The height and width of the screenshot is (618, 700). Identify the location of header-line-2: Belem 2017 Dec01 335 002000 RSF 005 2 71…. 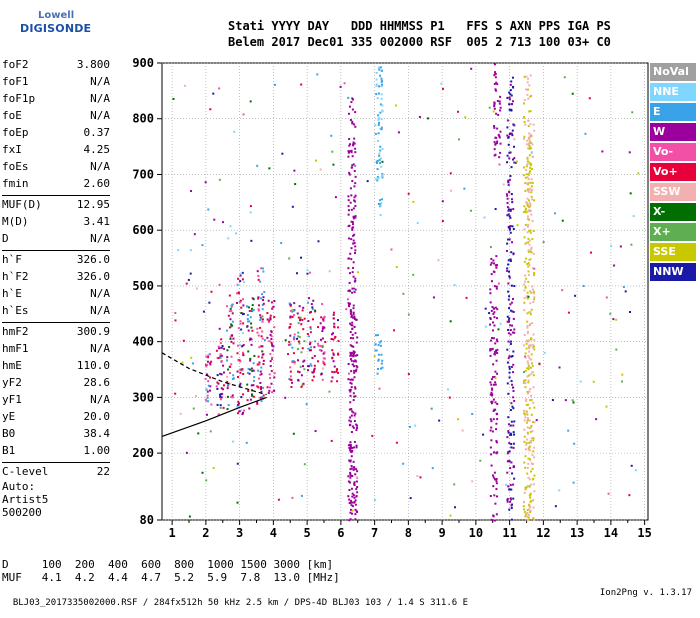
(419, 42).